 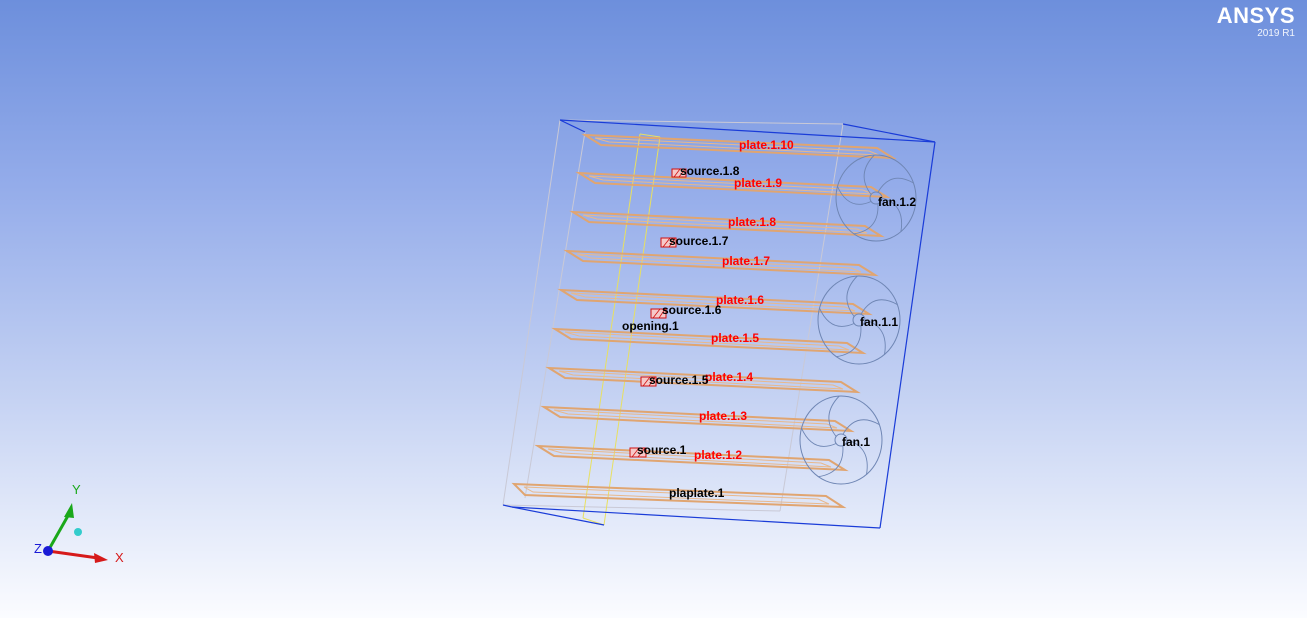 I want to click on plate-label: plate.1.10, so click(x=766, y=145).